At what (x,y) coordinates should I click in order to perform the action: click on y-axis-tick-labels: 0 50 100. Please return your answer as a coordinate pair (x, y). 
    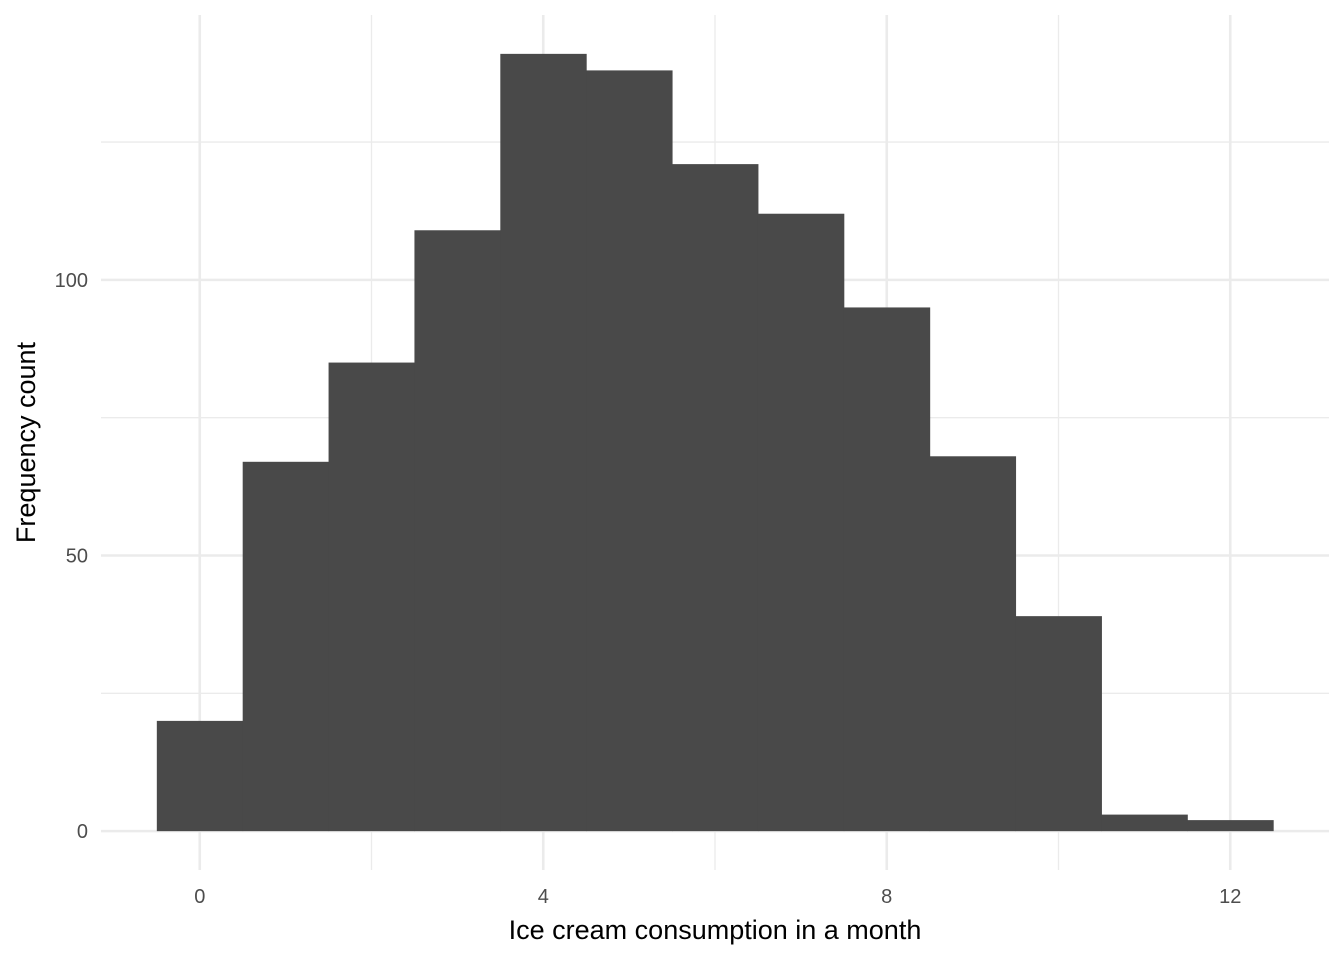
    Looking at the image, I should click on (71, 556).